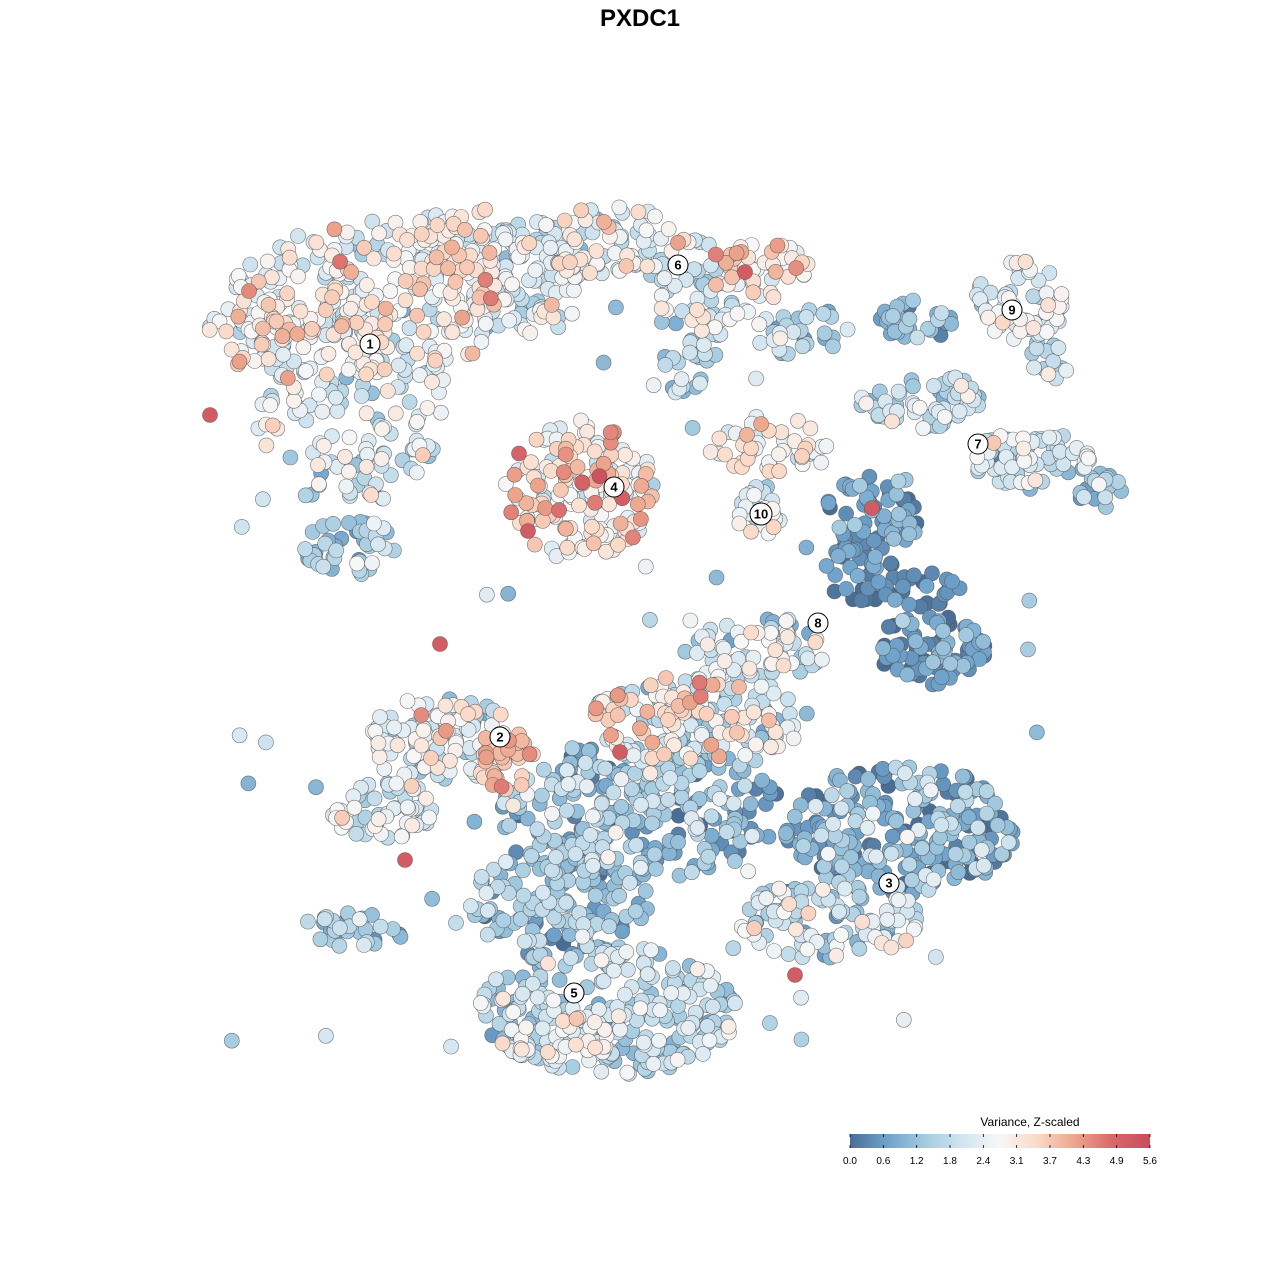 The image size is (1280, 1280). What do you see at coordinates (678, 265) in the screenshot?
I see `cluster-label-6: 6` at bounding box center [678, 265].